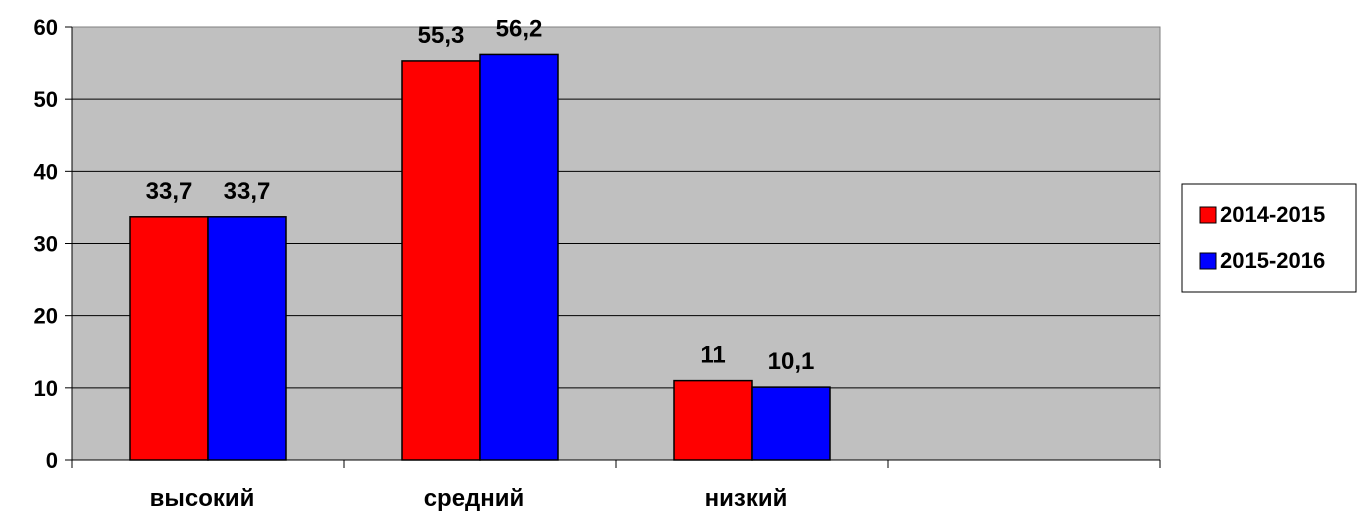 This screenshot has width=1360, height=515. What do you see at coordinates (712, 355) in the screenshot?
I see `data-label: 11` at bounding box center [712, 355].